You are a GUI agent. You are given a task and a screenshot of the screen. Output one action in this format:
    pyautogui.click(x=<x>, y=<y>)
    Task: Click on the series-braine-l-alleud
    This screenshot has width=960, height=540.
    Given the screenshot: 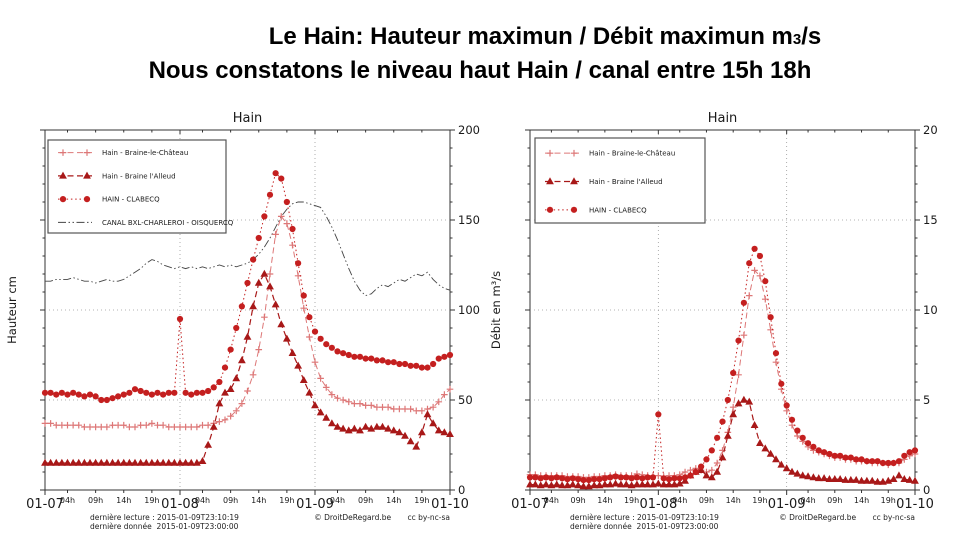 What is the action you would take?
    pyautogui.click(x=722, y=442)
    